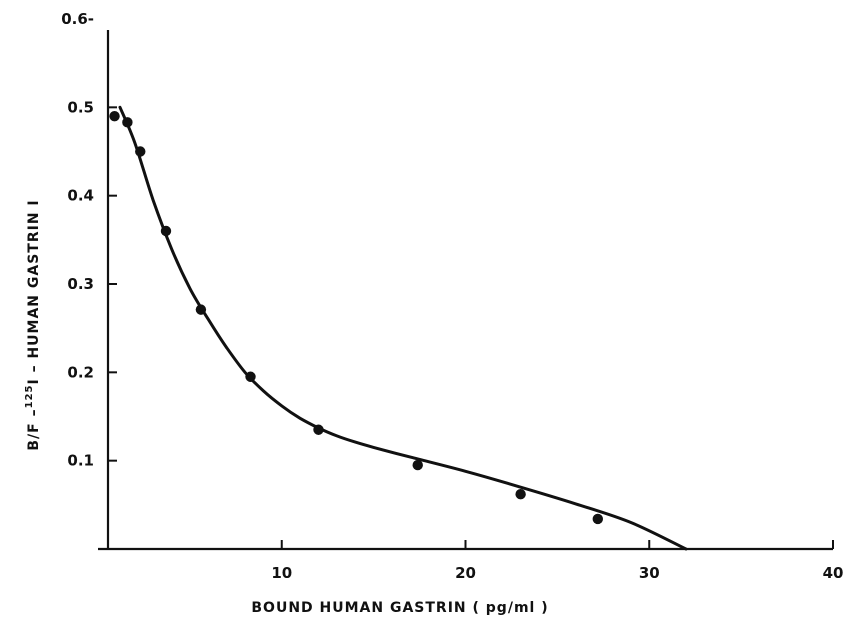  Describe the element at coordinates (281, 573) in the screenshot. I see `x-tick-label: 10` at that location.